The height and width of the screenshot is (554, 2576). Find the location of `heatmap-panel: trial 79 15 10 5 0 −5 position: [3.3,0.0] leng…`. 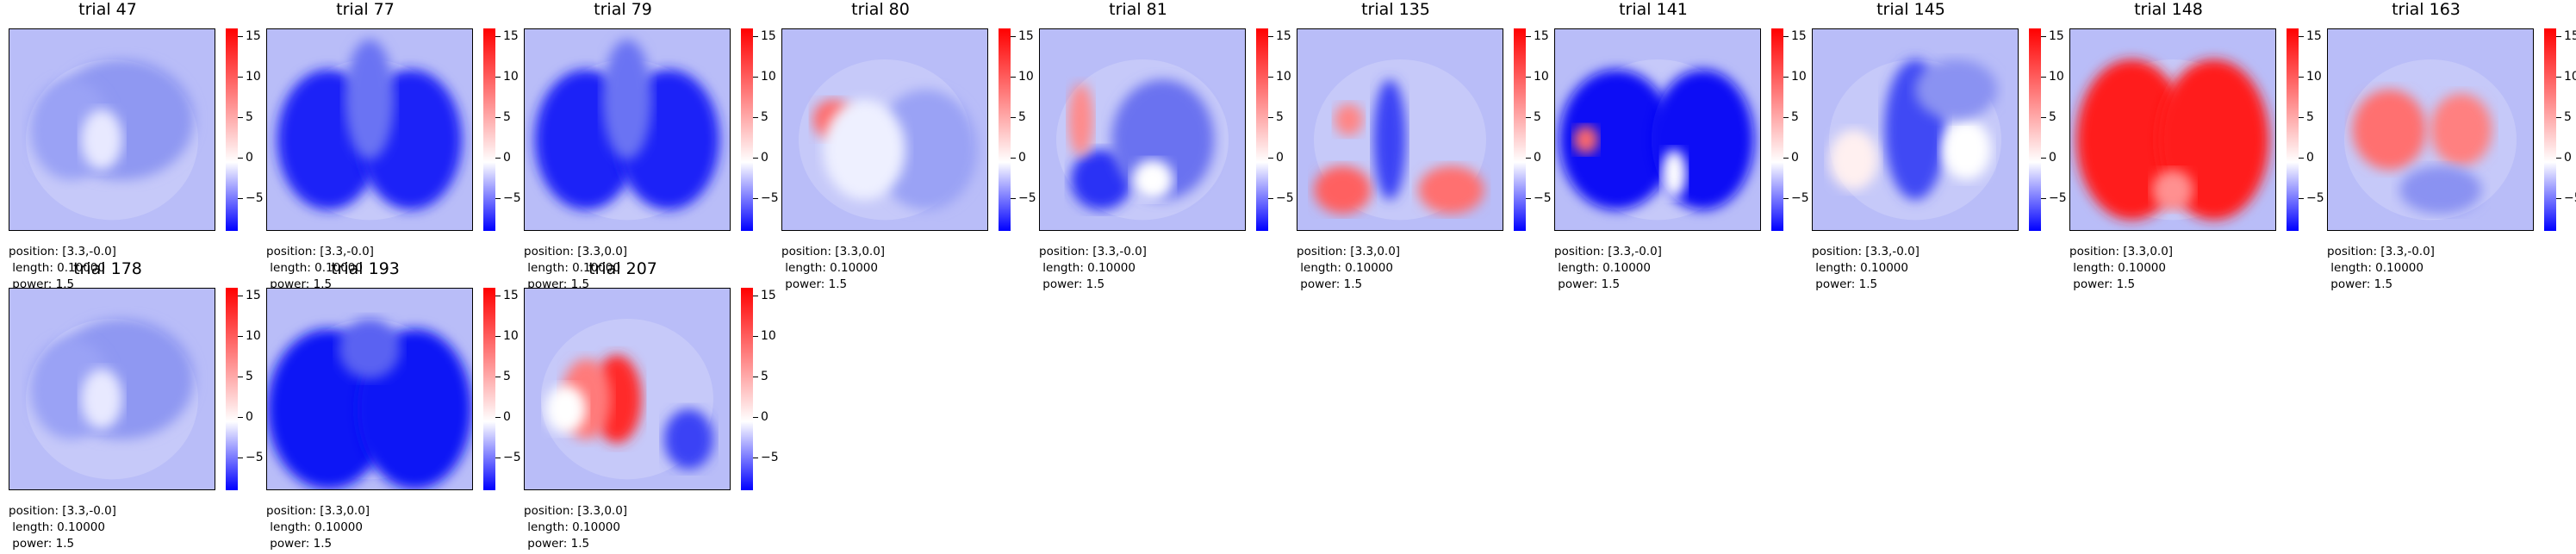

heatmap-panel: trial 79 15 10 5 0 −5 position: [3.3,0.0] leng… is located at coordinates (647, 146).